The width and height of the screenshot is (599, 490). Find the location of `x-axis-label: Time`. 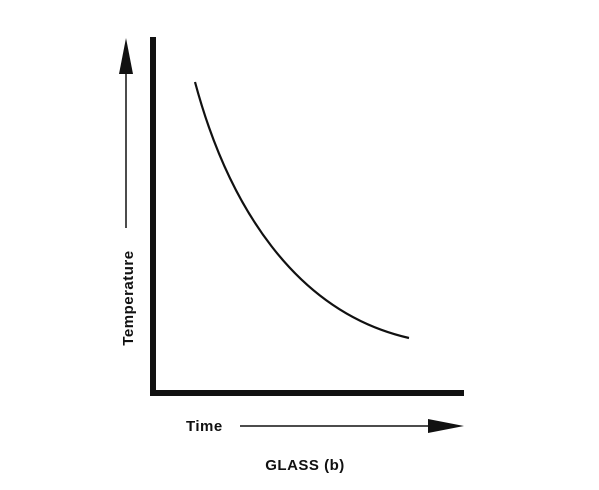

x-axis-label: Time is located at coordinates (204, 426).